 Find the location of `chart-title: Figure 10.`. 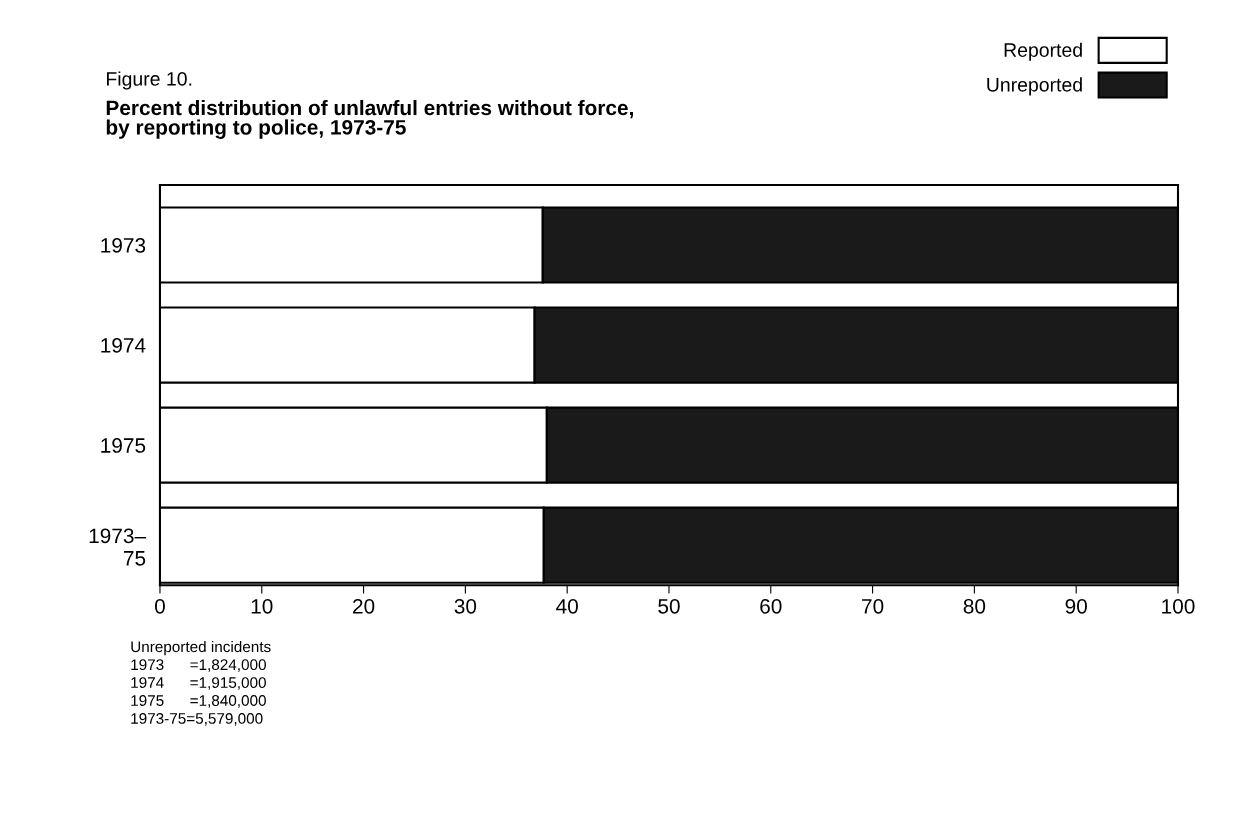

chart-title: Figure 10. is located at coordinates (149, 80).